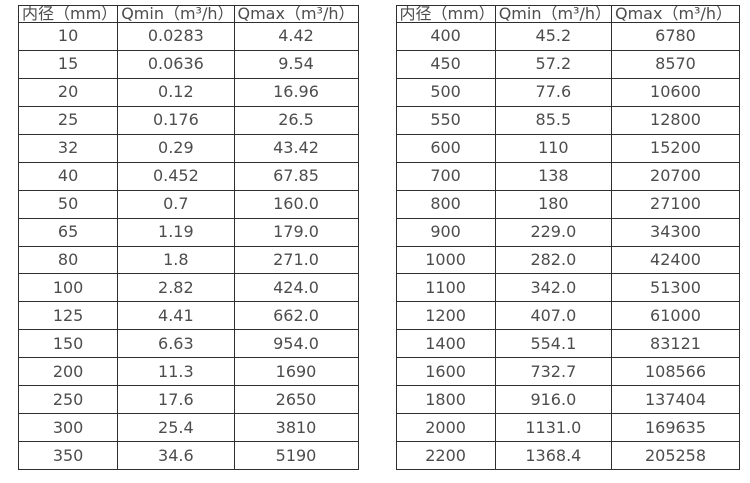 The image size is (750, 483). Describe the element at coordinates (553, 148) in the screenshot. I see `table-cell: 110` at that location.